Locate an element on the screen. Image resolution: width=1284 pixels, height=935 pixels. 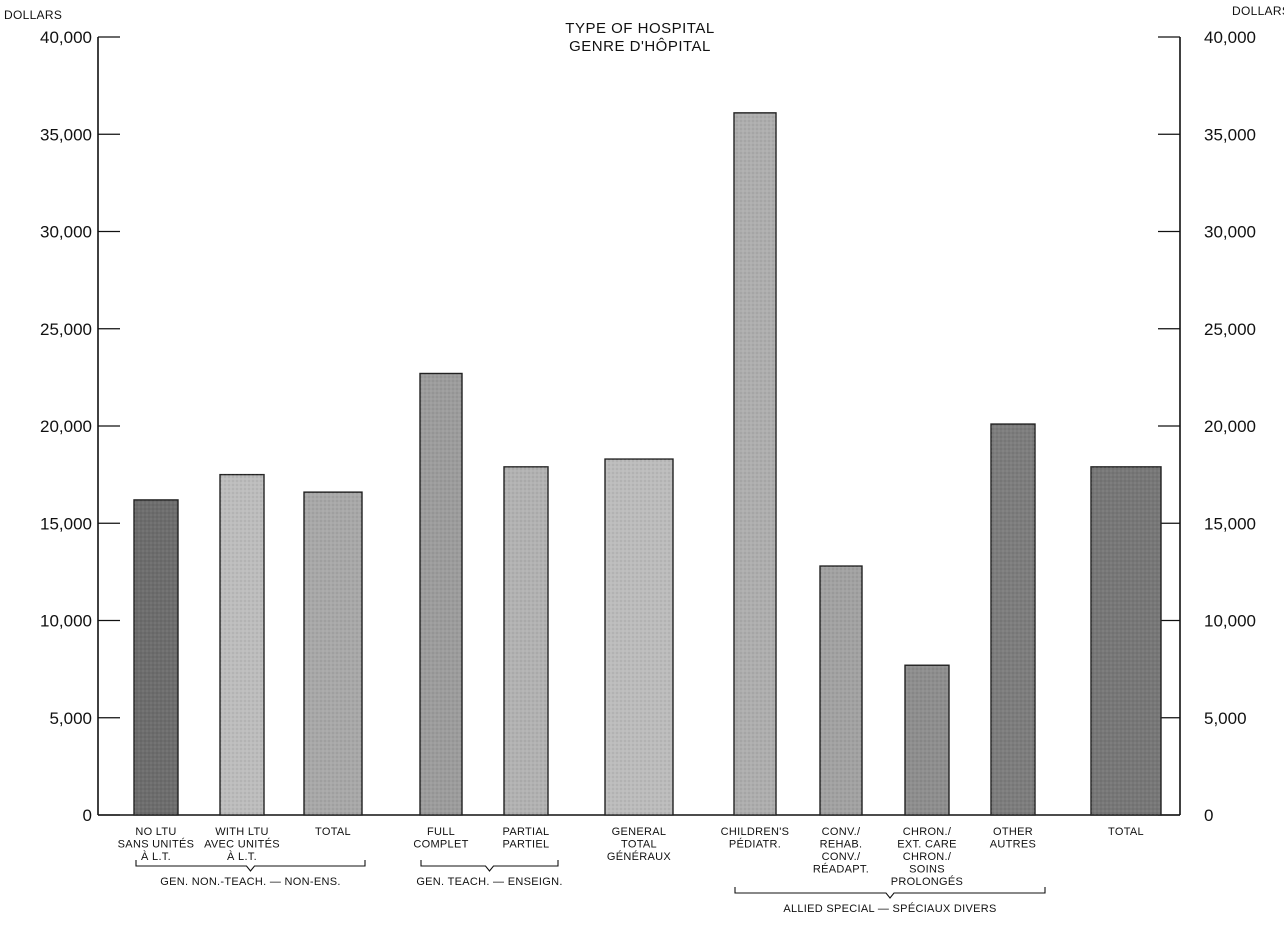
y-tick-label-right: 40,000 is located at coordinates (1230, 37).